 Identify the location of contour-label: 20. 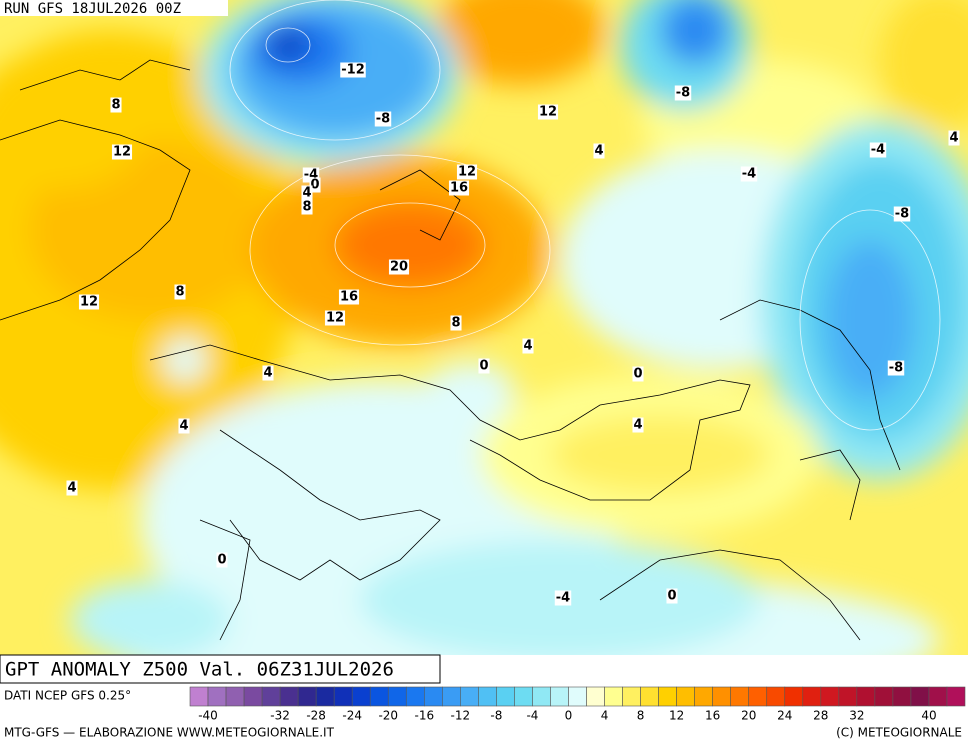
(399, 267).